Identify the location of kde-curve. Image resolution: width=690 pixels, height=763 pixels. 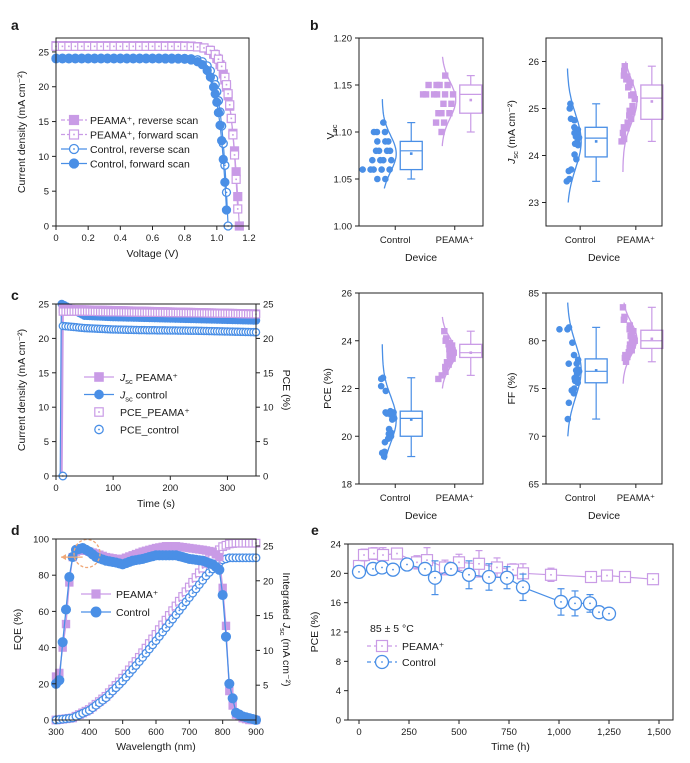
(389, 144).